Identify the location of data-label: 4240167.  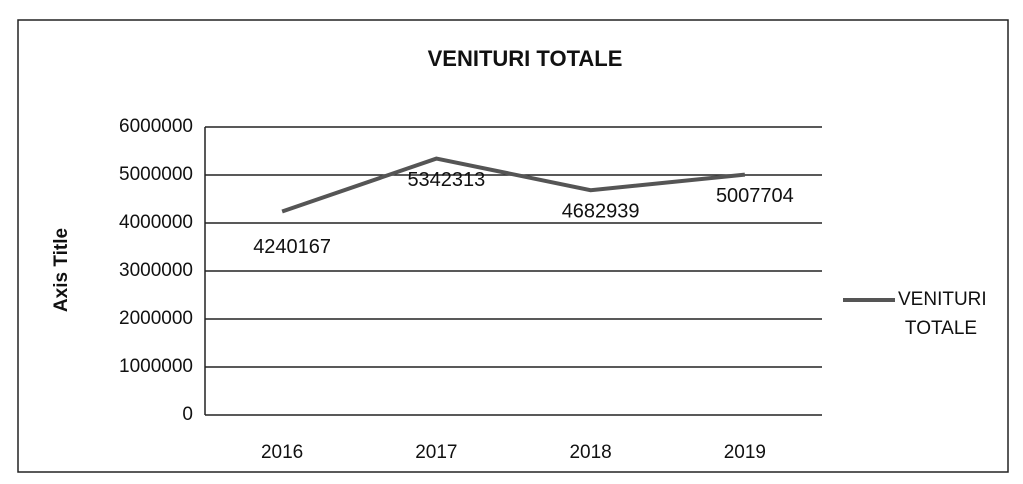
(292, 247).